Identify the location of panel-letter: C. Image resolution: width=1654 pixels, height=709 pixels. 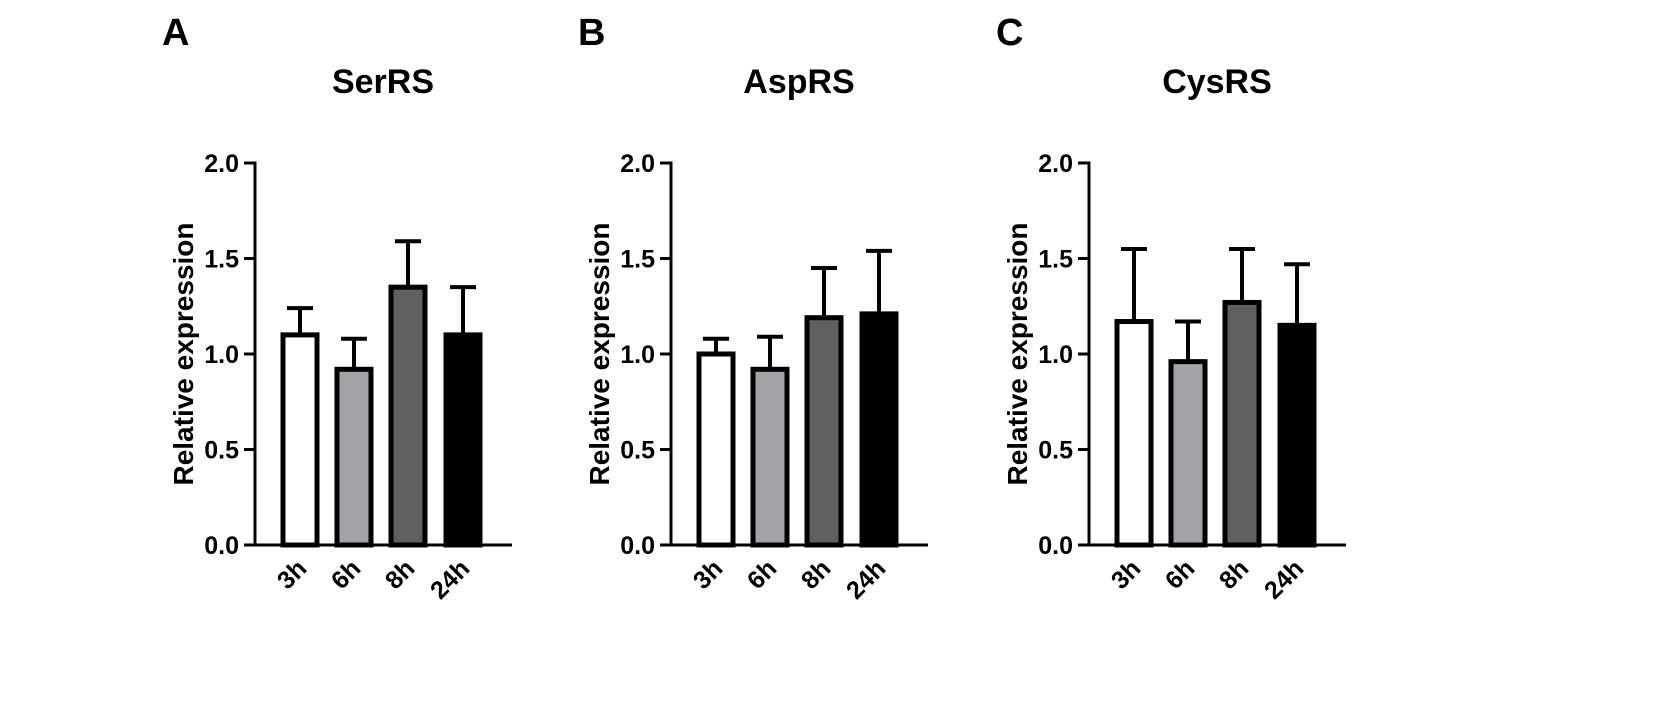
(1009, 33).